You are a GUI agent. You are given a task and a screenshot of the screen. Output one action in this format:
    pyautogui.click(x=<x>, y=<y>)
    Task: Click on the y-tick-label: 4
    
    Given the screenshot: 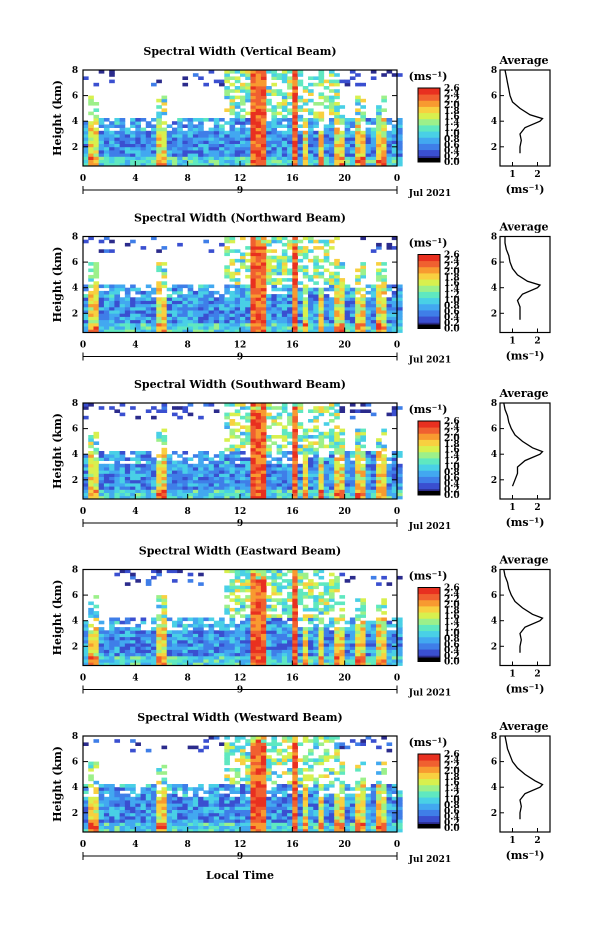 What is the action you would take?
    pyautogui.click(x=75, y=122)
    